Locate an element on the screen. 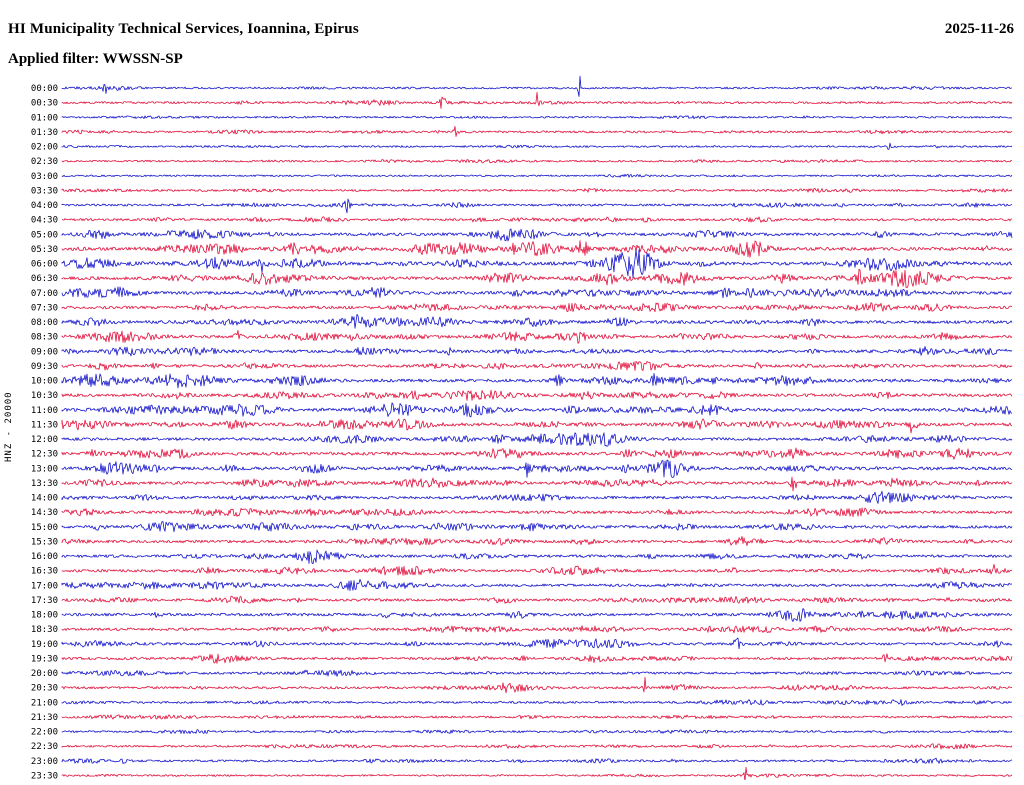 This screenshot has width=1024, height=785. time-label: 13:30 is located at coordinates (44, 484).